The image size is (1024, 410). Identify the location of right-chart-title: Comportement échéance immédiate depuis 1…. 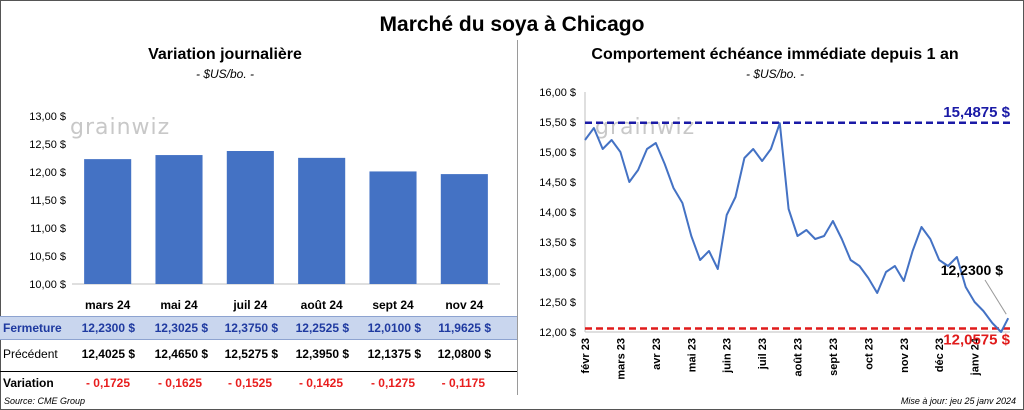
(775, 54).